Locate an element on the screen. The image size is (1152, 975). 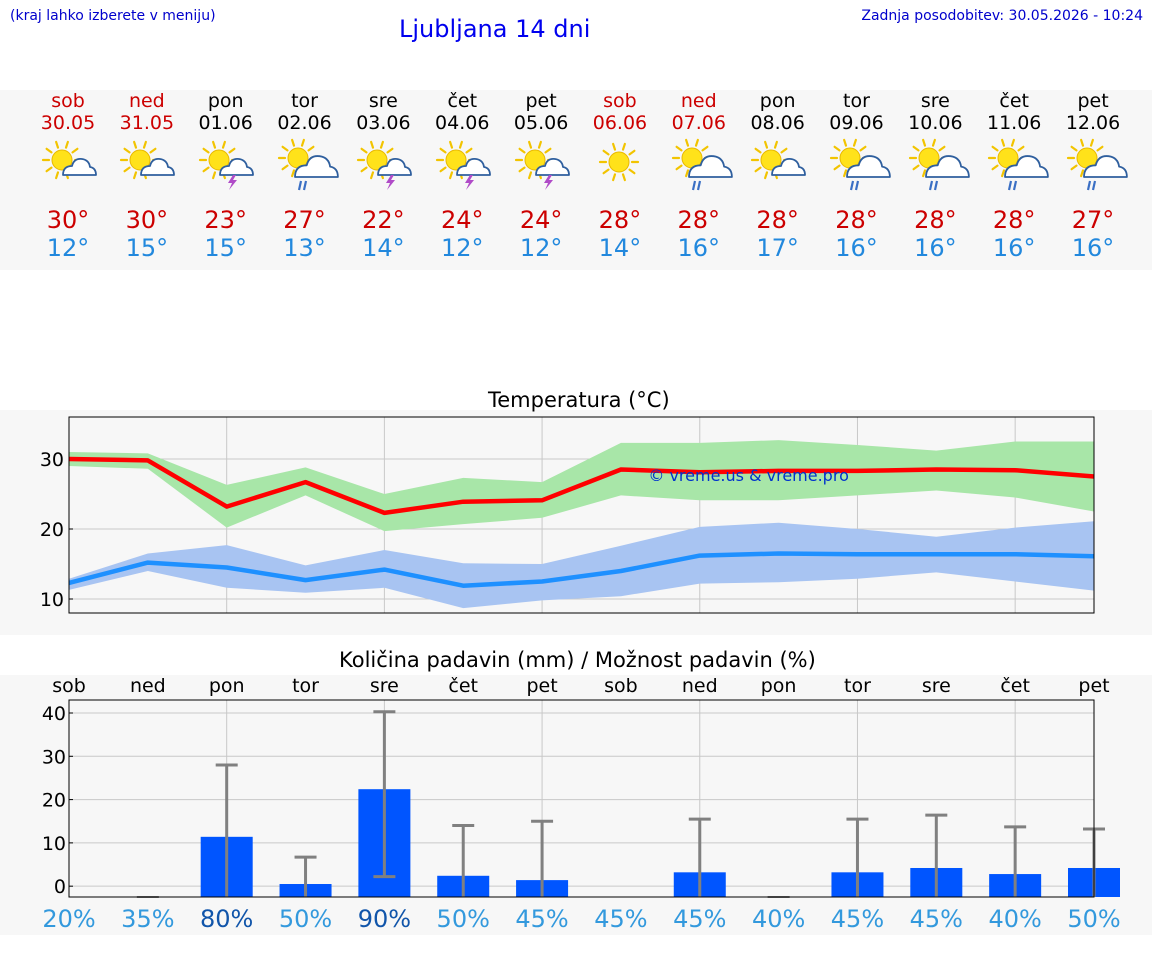
location-note: (kraj lahko izberete v meniju) is located at coordinates (113, 16).